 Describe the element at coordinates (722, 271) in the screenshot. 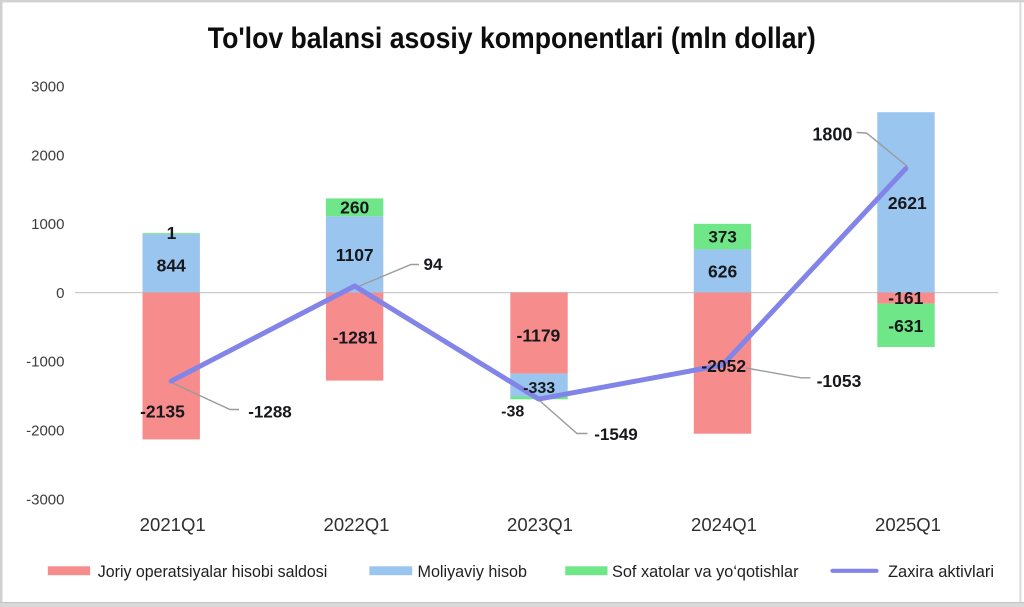

I see `svg-text: 626` at that location.